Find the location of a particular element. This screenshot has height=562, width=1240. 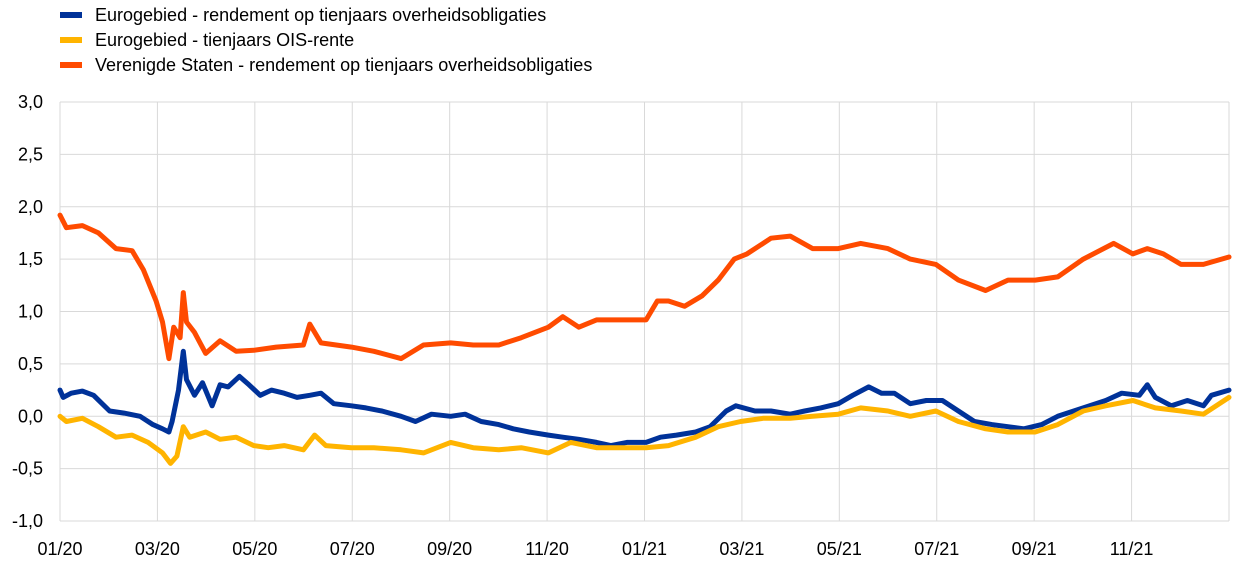

x-tick-label: 03/21 is located at coordinates (741, 549).